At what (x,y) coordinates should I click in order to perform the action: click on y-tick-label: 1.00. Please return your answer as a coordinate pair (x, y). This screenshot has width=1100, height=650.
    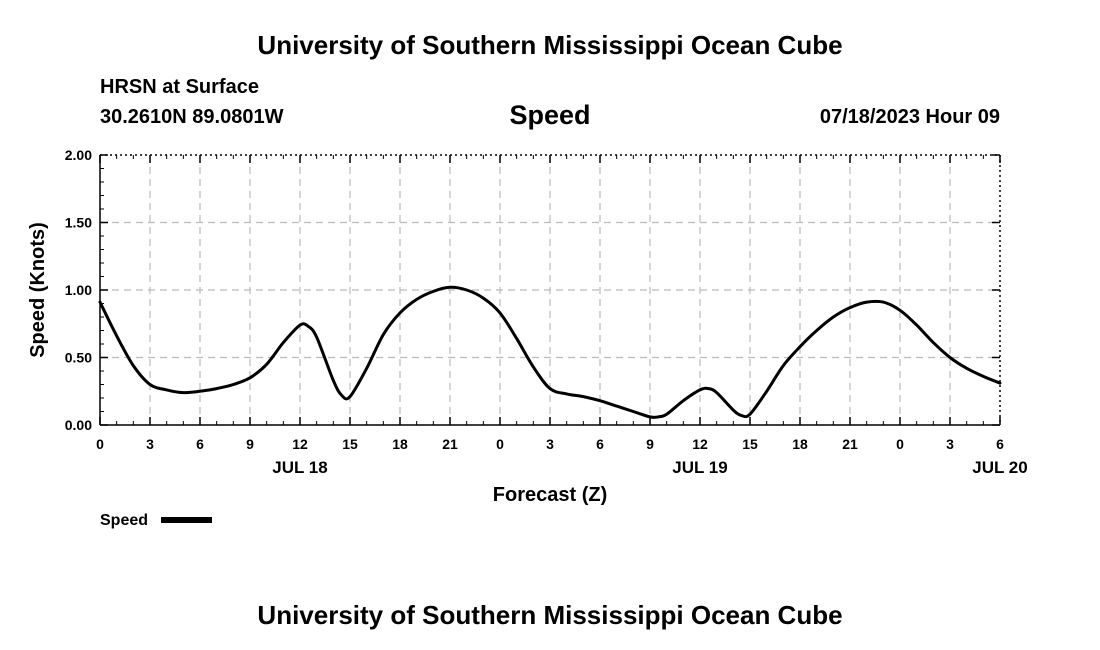
    Looking at the image, I should click on (78, 290).